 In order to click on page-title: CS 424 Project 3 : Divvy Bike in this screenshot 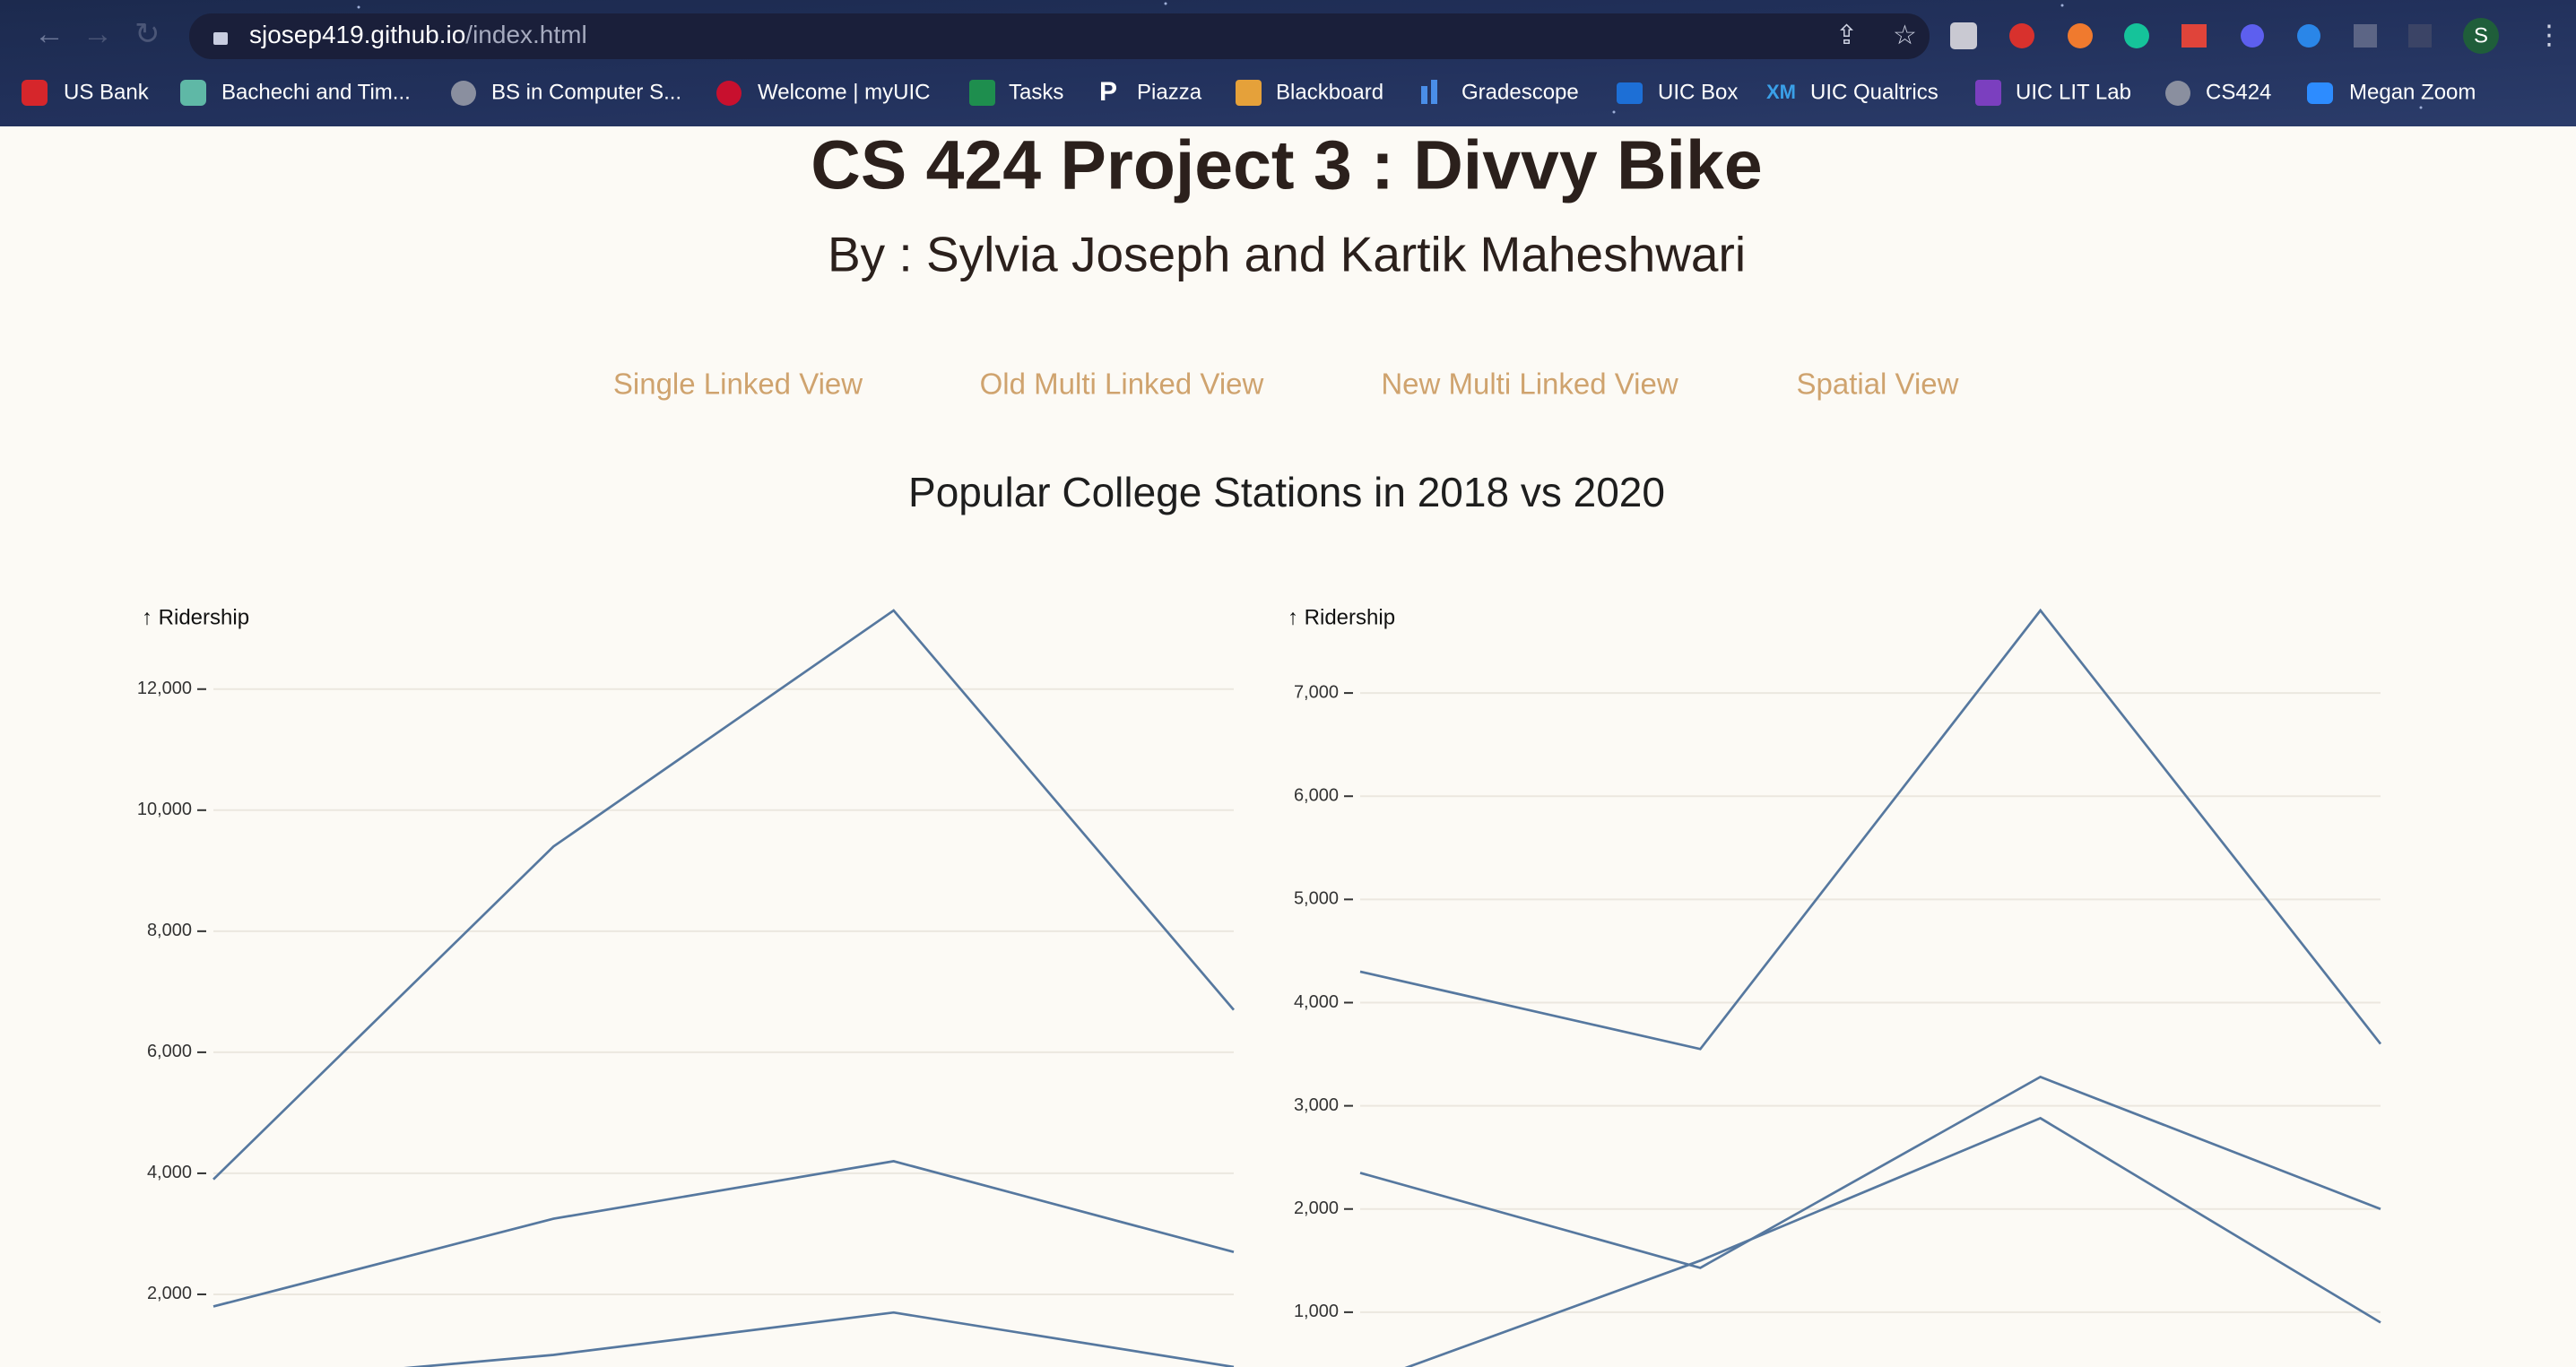, I will do `click(1286, 165)`.